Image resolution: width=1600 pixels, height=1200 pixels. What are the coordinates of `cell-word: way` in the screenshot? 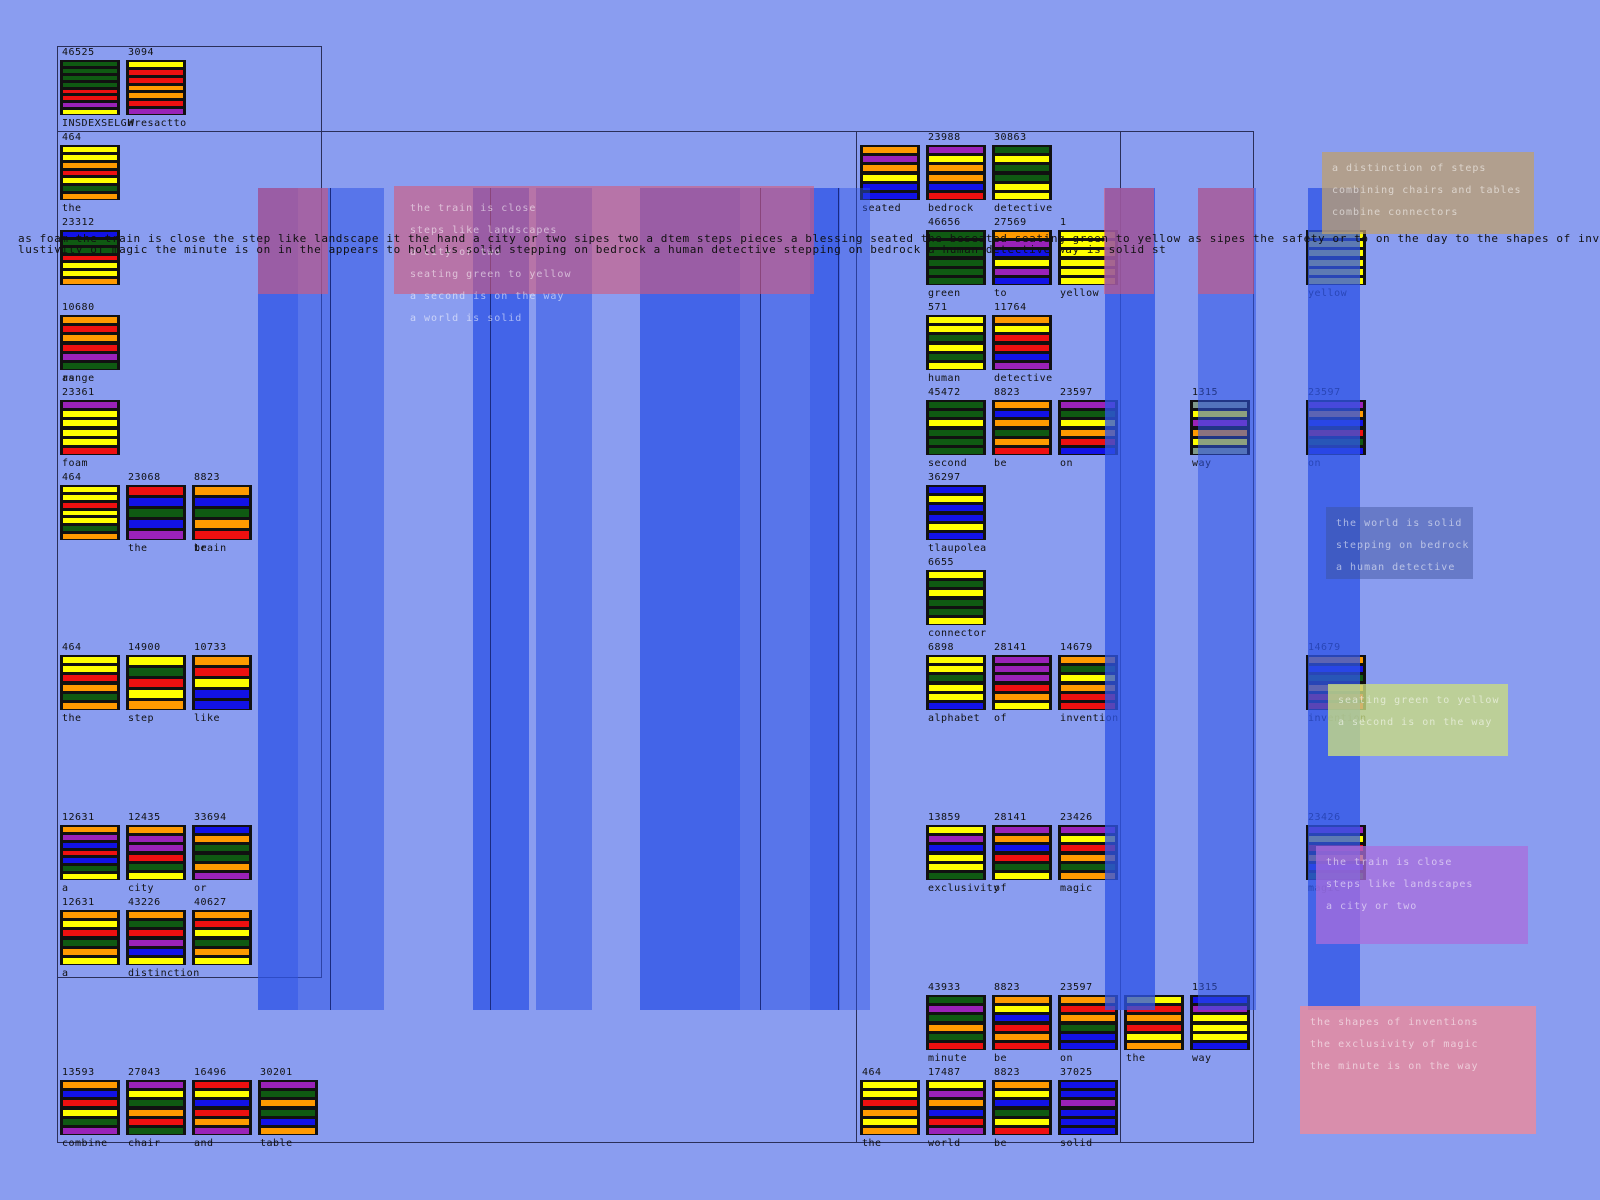 It's located at (1202, 1058).